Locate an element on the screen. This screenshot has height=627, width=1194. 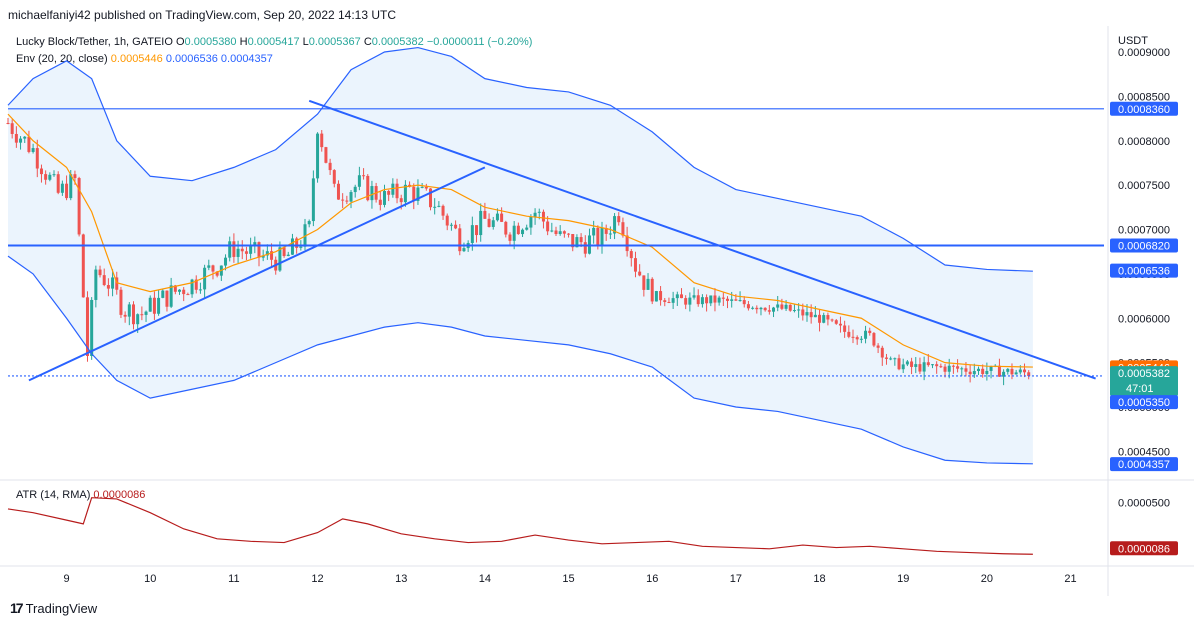
date-tick-label: 15 is located at coordinates (568, 579).